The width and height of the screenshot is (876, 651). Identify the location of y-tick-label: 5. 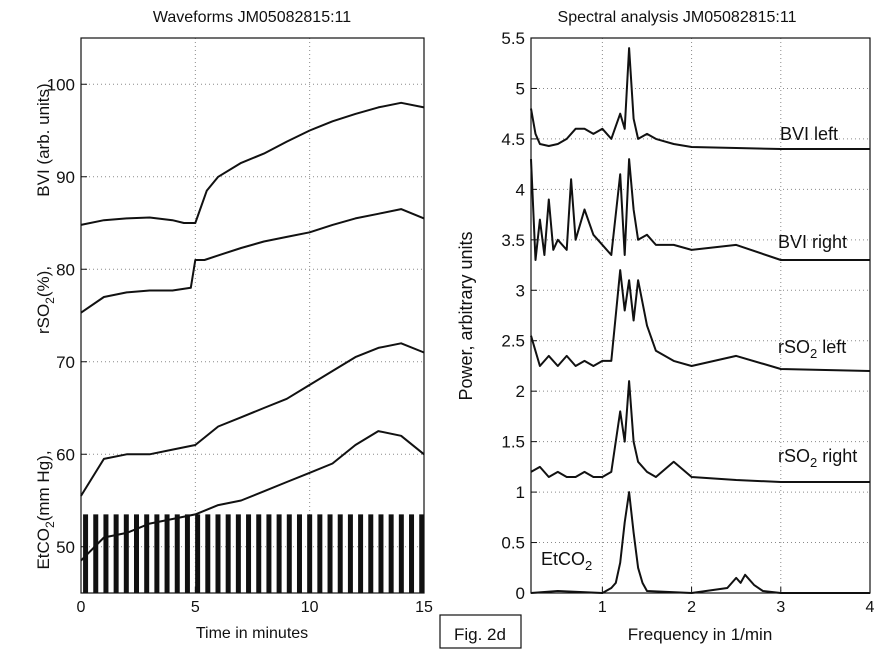
(520, 88).